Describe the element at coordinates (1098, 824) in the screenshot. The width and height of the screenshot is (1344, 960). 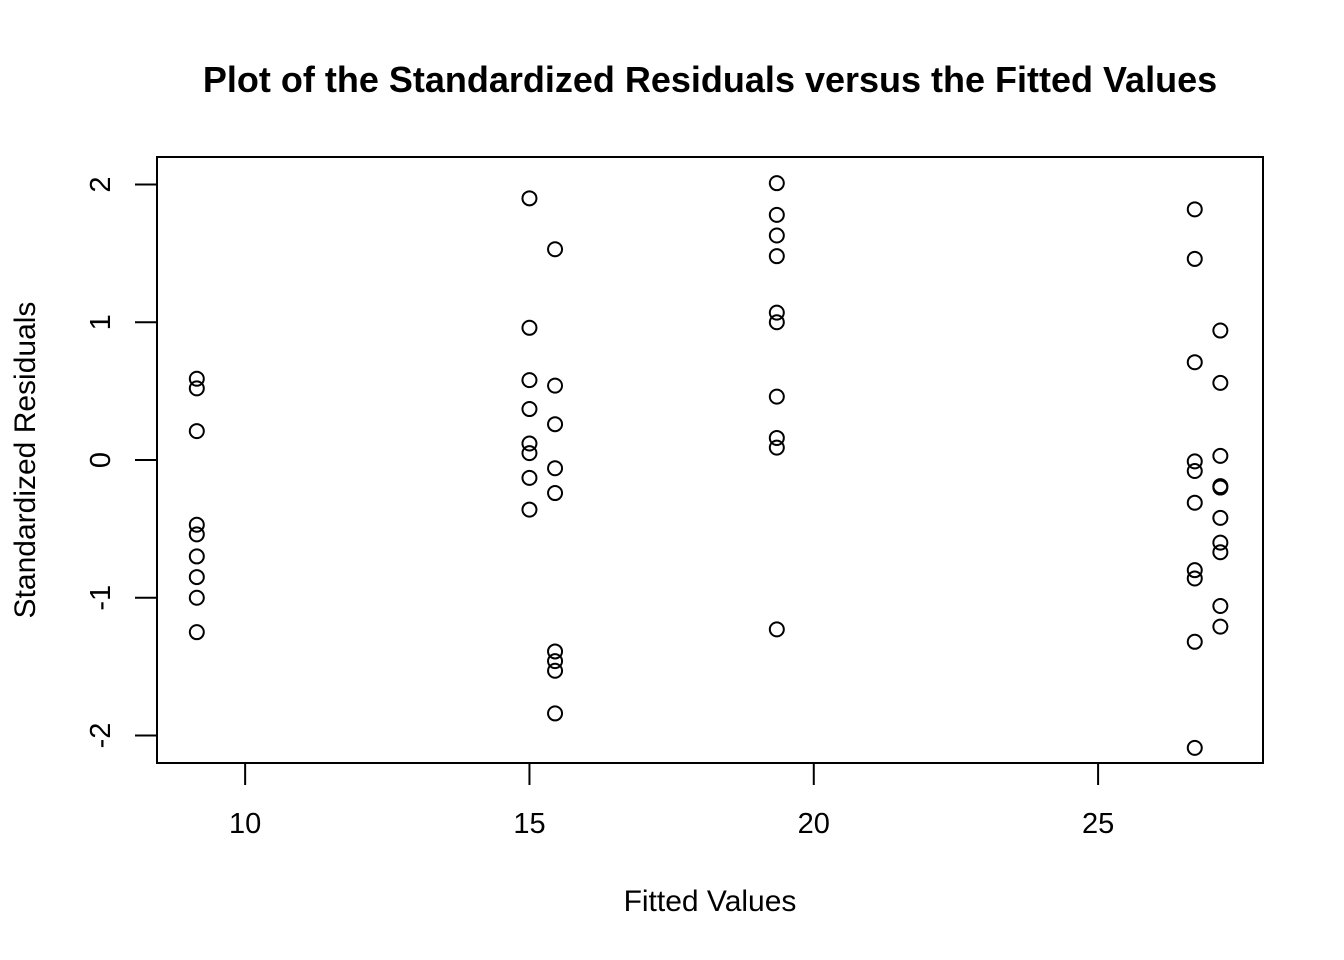
I see `x-tick-label: 25` at that location.